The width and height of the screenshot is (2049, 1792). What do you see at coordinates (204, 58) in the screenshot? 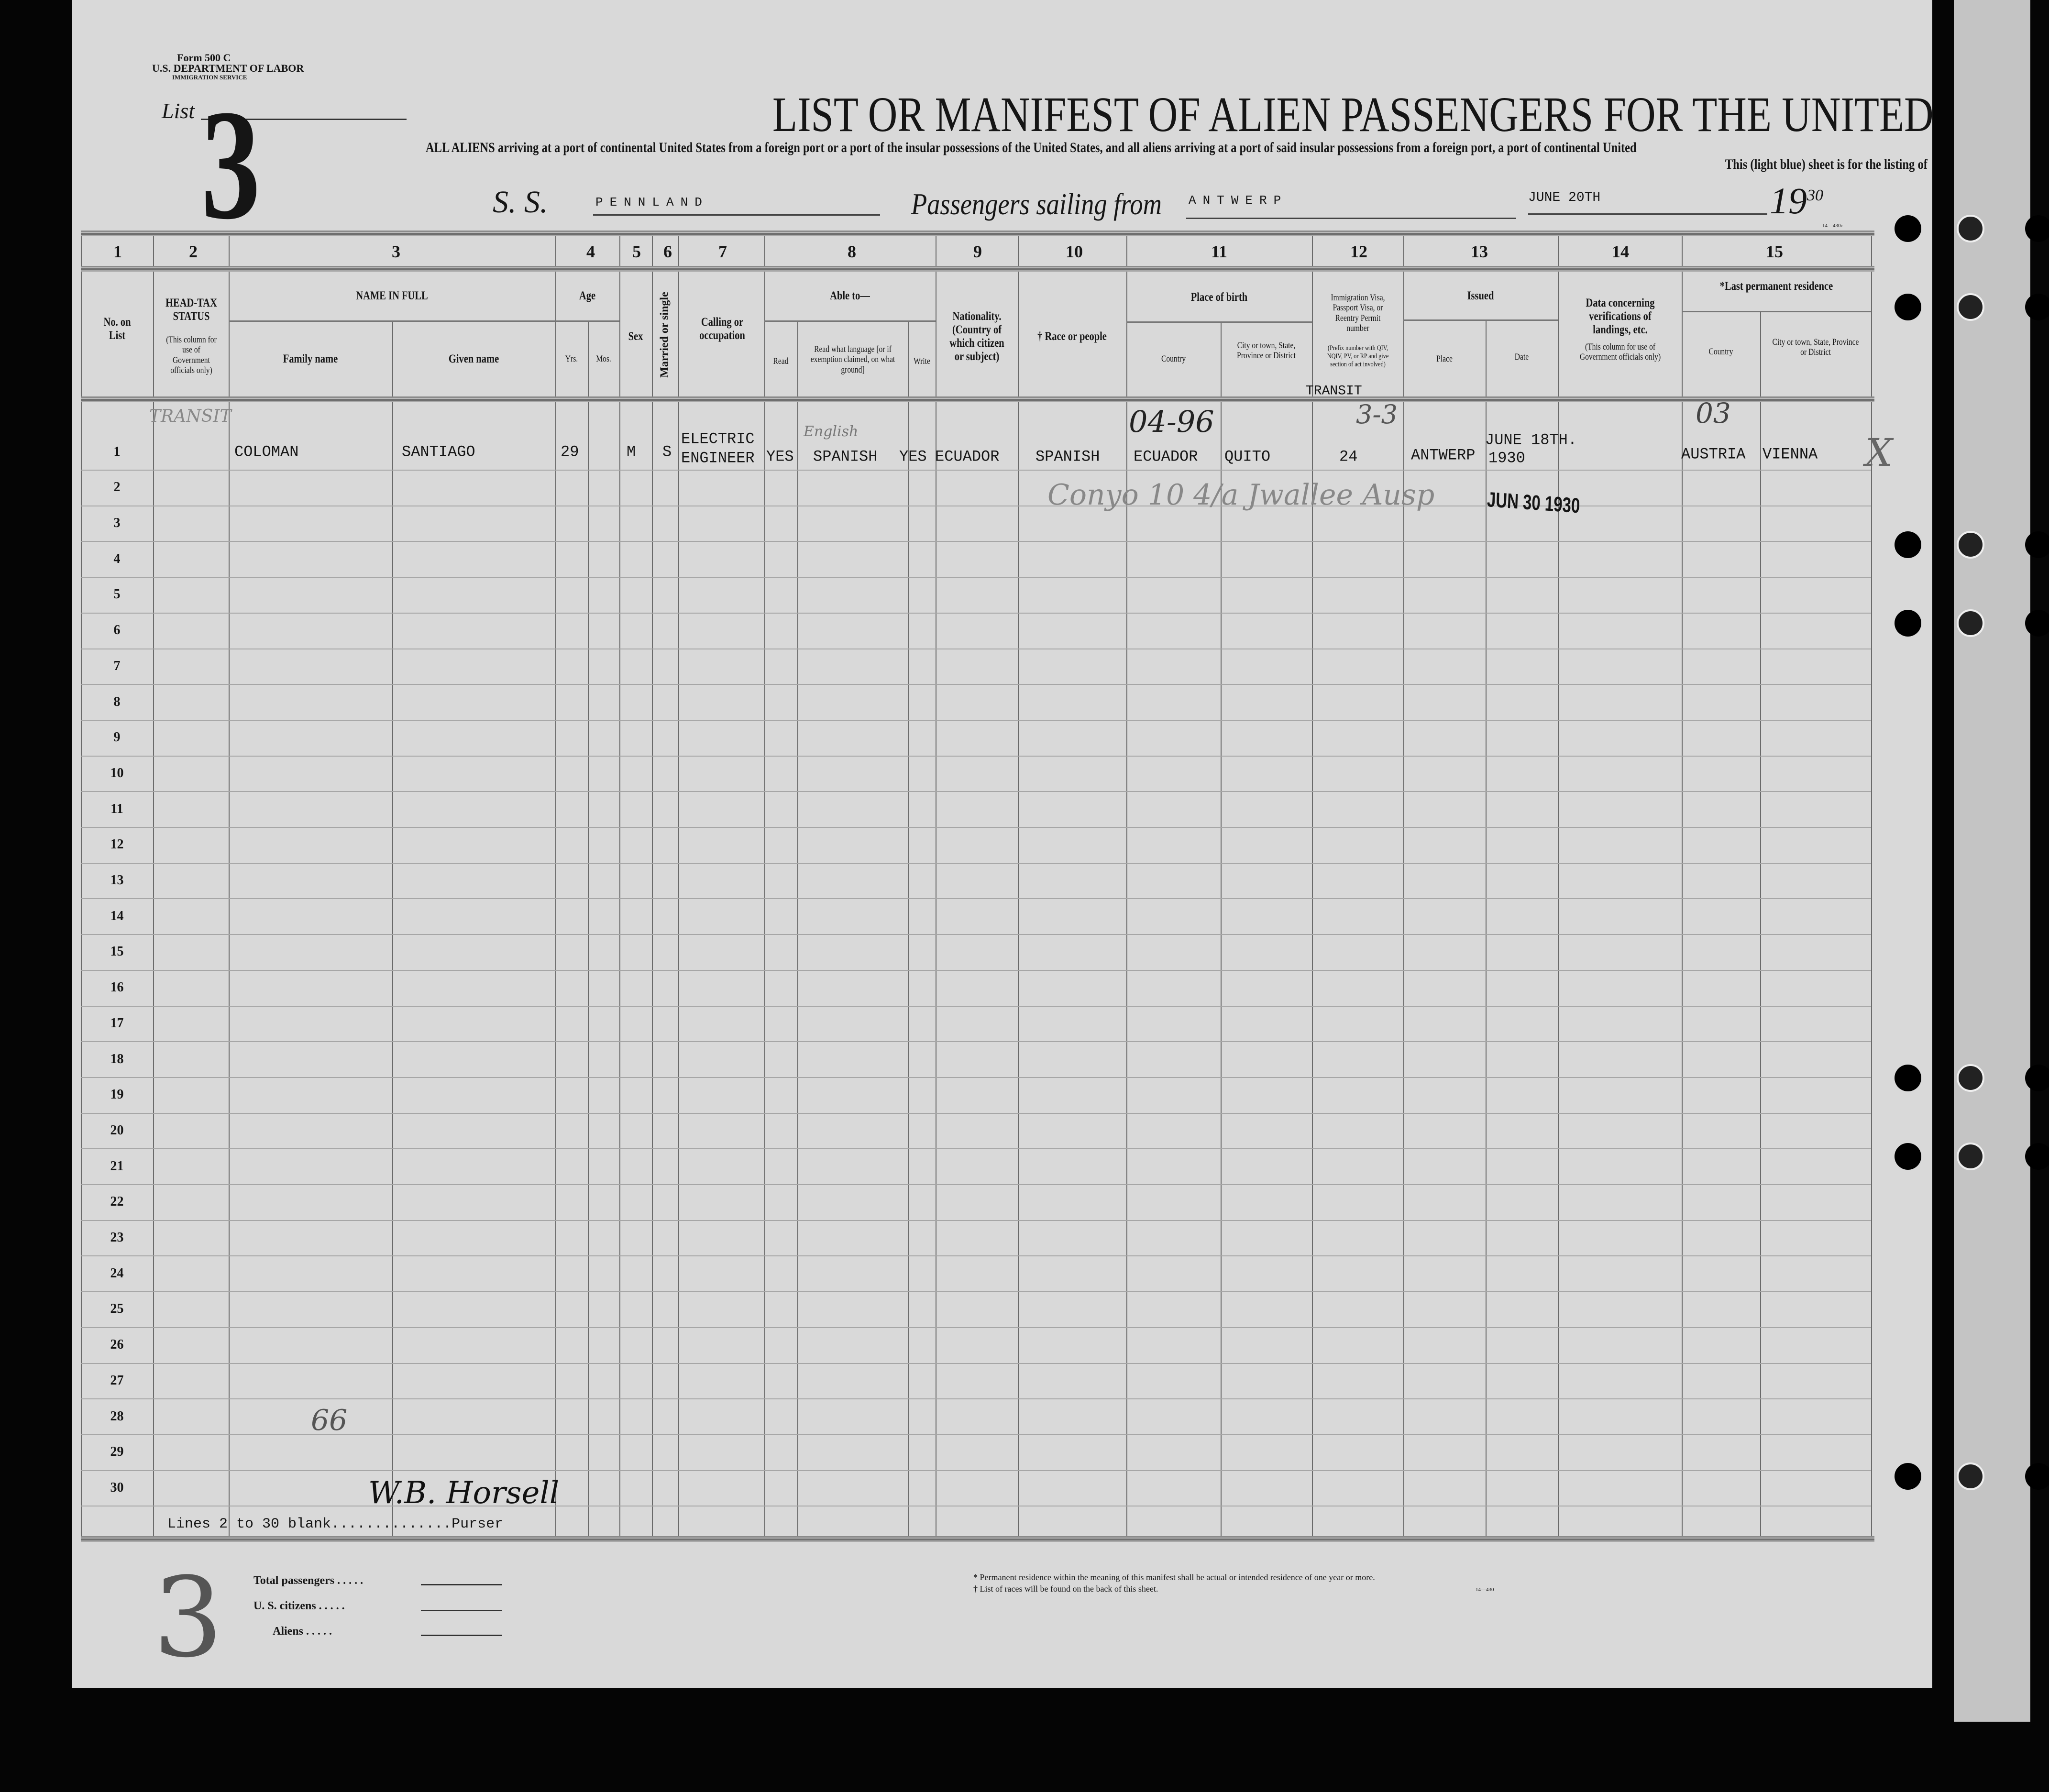
I see `form-number: Form 500 C` at bounding box center [204, 58].